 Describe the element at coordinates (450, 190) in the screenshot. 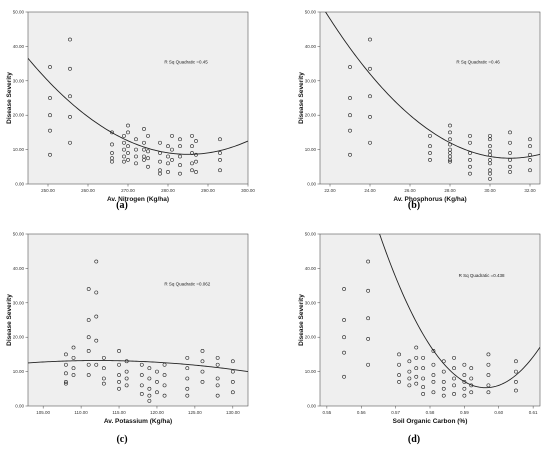

I see `x-tick-label: 28.00` at that location.